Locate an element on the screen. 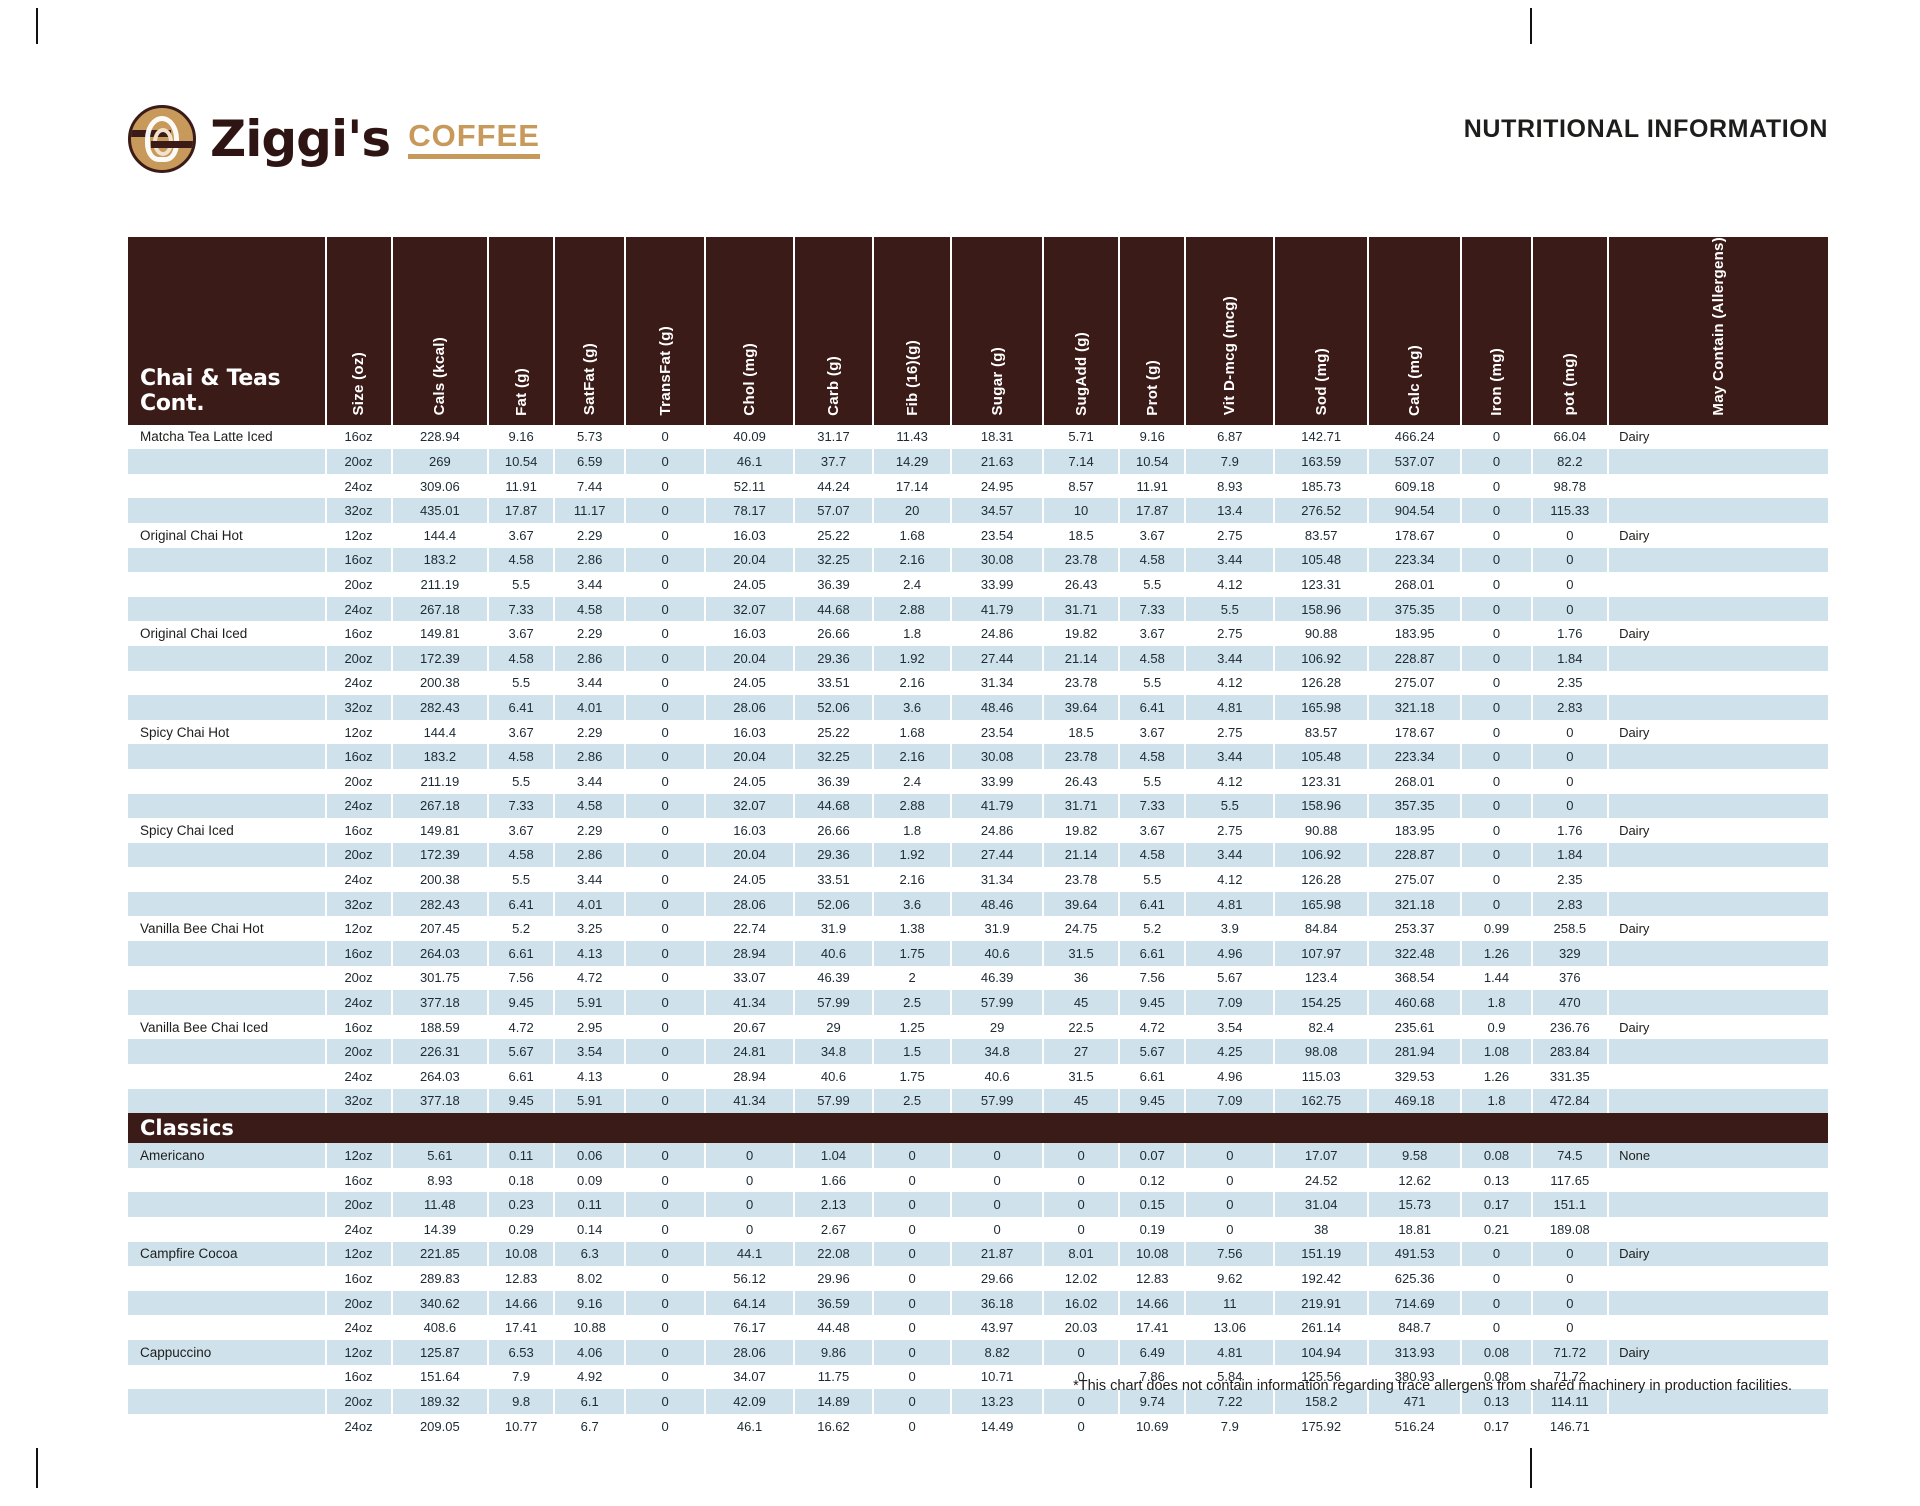 The height and width of the screenshot is (1506, 1920). cell-12: 125.56 is located at coordinates (1321, 1377).